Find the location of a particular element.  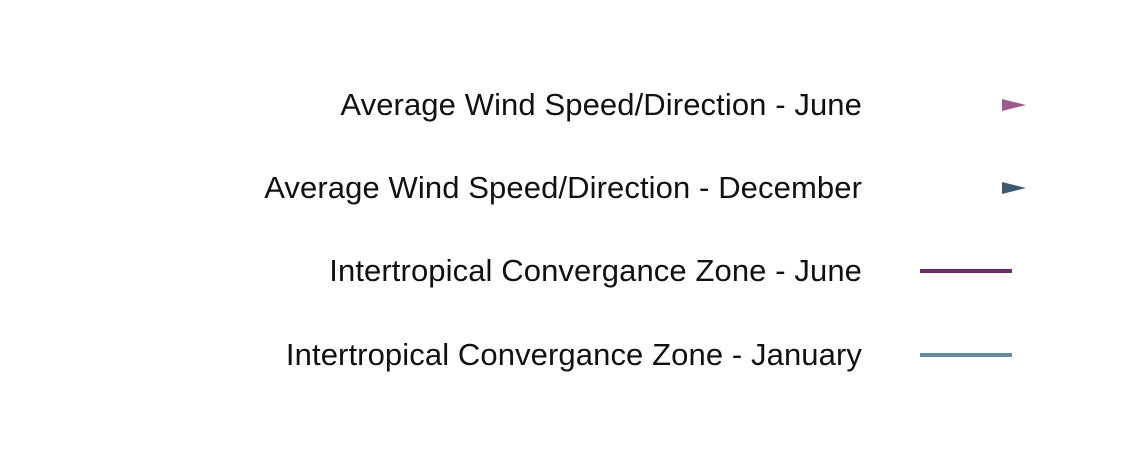

legend-item-itcz-january: Intertropical Convergance Zone - January is located at coordinates (563, 355).